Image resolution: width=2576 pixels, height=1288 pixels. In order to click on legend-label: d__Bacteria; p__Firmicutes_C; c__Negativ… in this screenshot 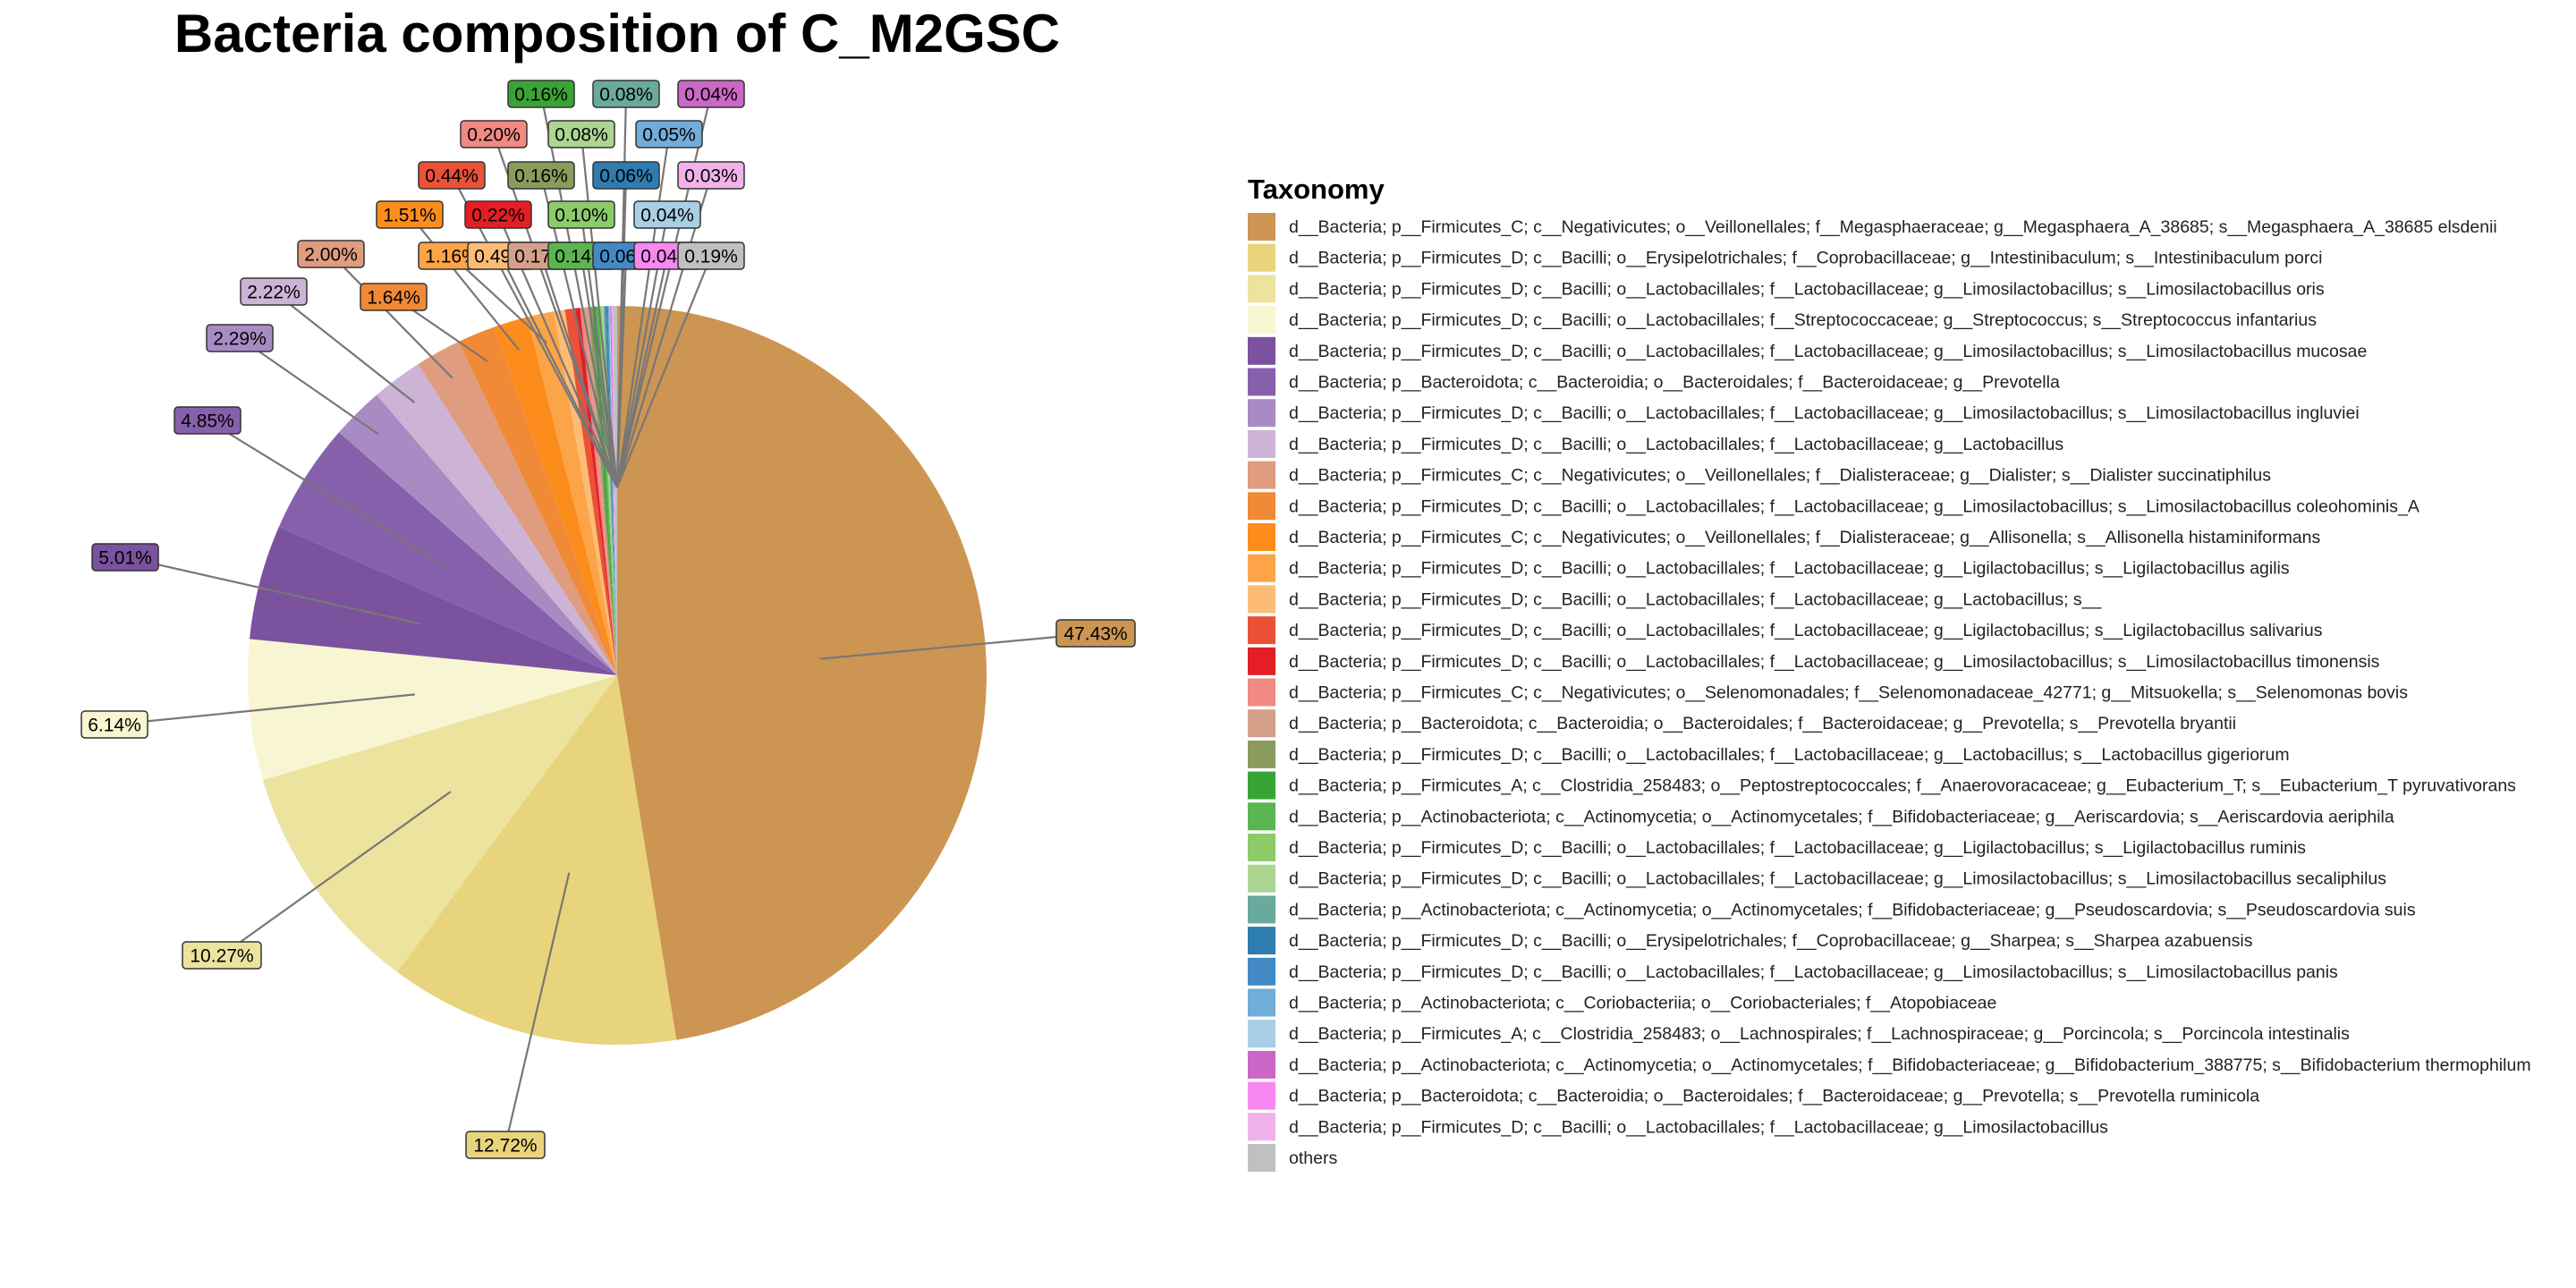, I will do `click(1805, 537)`.